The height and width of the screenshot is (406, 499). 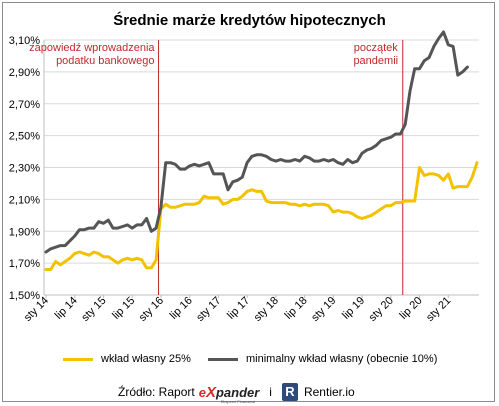 What do you see at coordinates (66, 308) in the screenshot?
I see `x-tick-label: lip 14` at bounding box center [66, 308].